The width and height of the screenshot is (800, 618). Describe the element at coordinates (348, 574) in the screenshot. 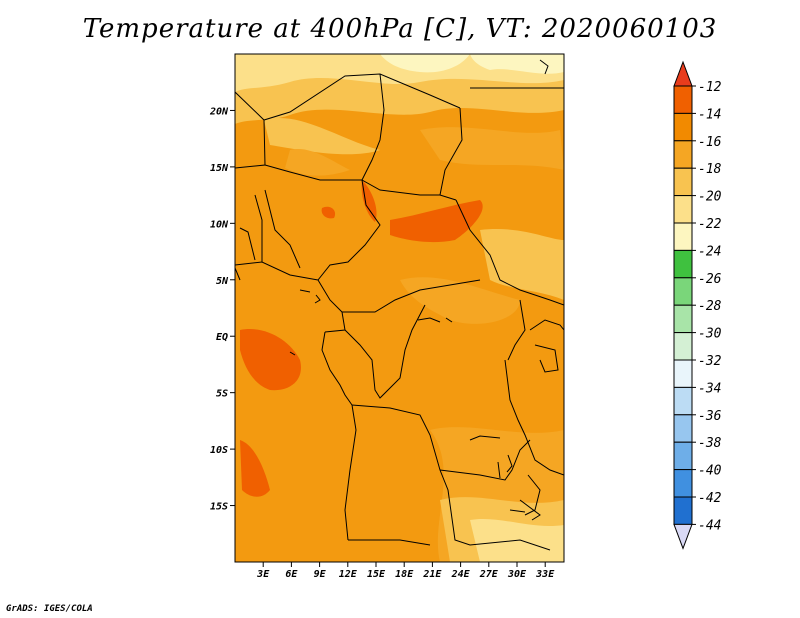

I see `lon-tick-label: 12E` at that location.